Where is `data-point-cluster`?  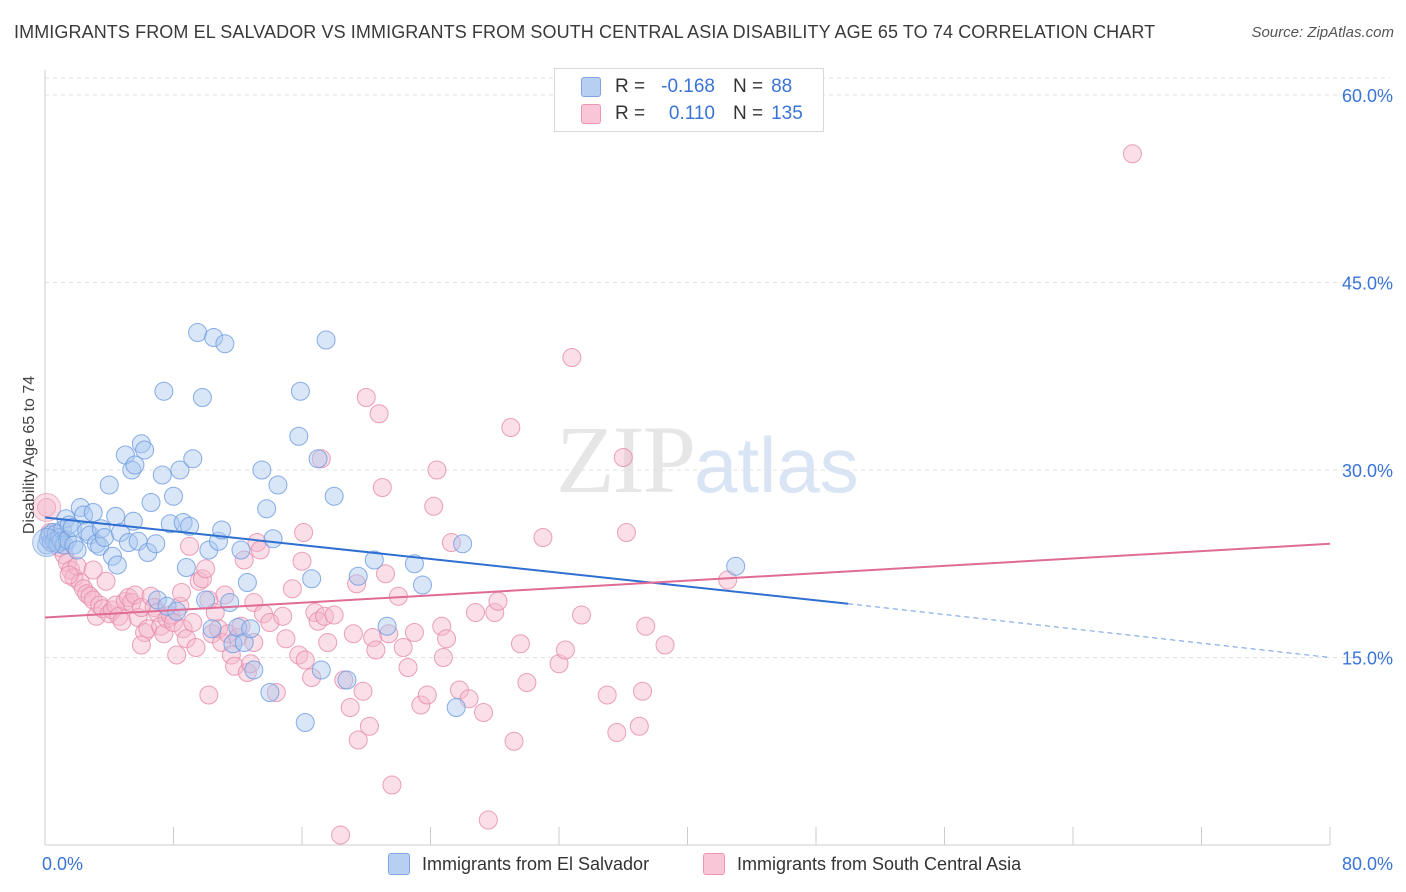
data-point-cluster is located at coordinates (47, 542).